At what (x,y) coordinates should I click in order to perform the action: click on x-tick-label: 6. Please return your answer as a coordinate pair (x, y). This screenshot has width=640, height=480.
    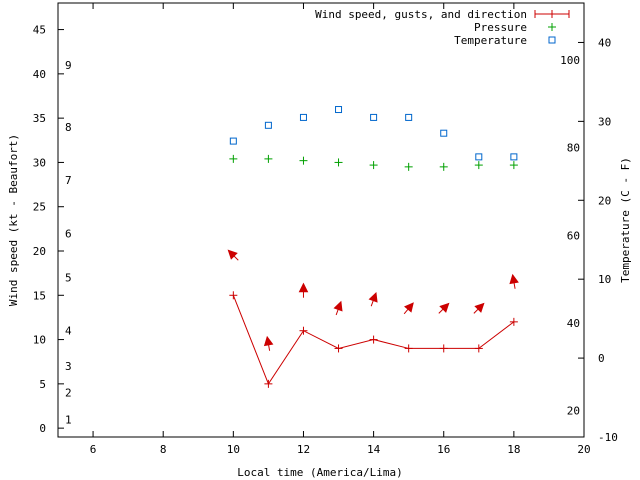
    Looking at the image, I should click on (93, 449).